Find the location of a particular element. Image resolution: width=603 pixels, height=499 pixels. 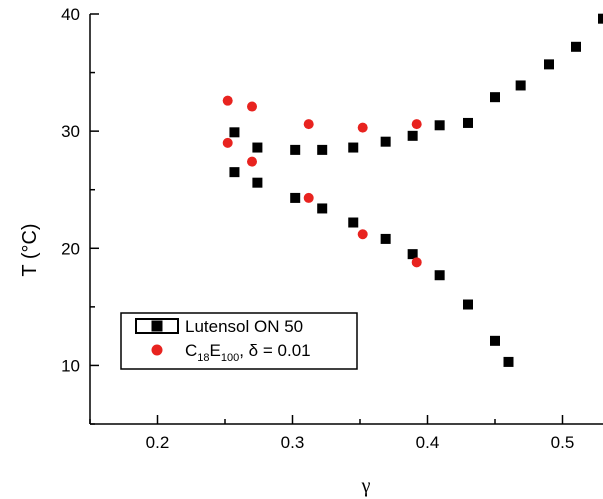

legend-c: C is located at coordinates (191, 350).